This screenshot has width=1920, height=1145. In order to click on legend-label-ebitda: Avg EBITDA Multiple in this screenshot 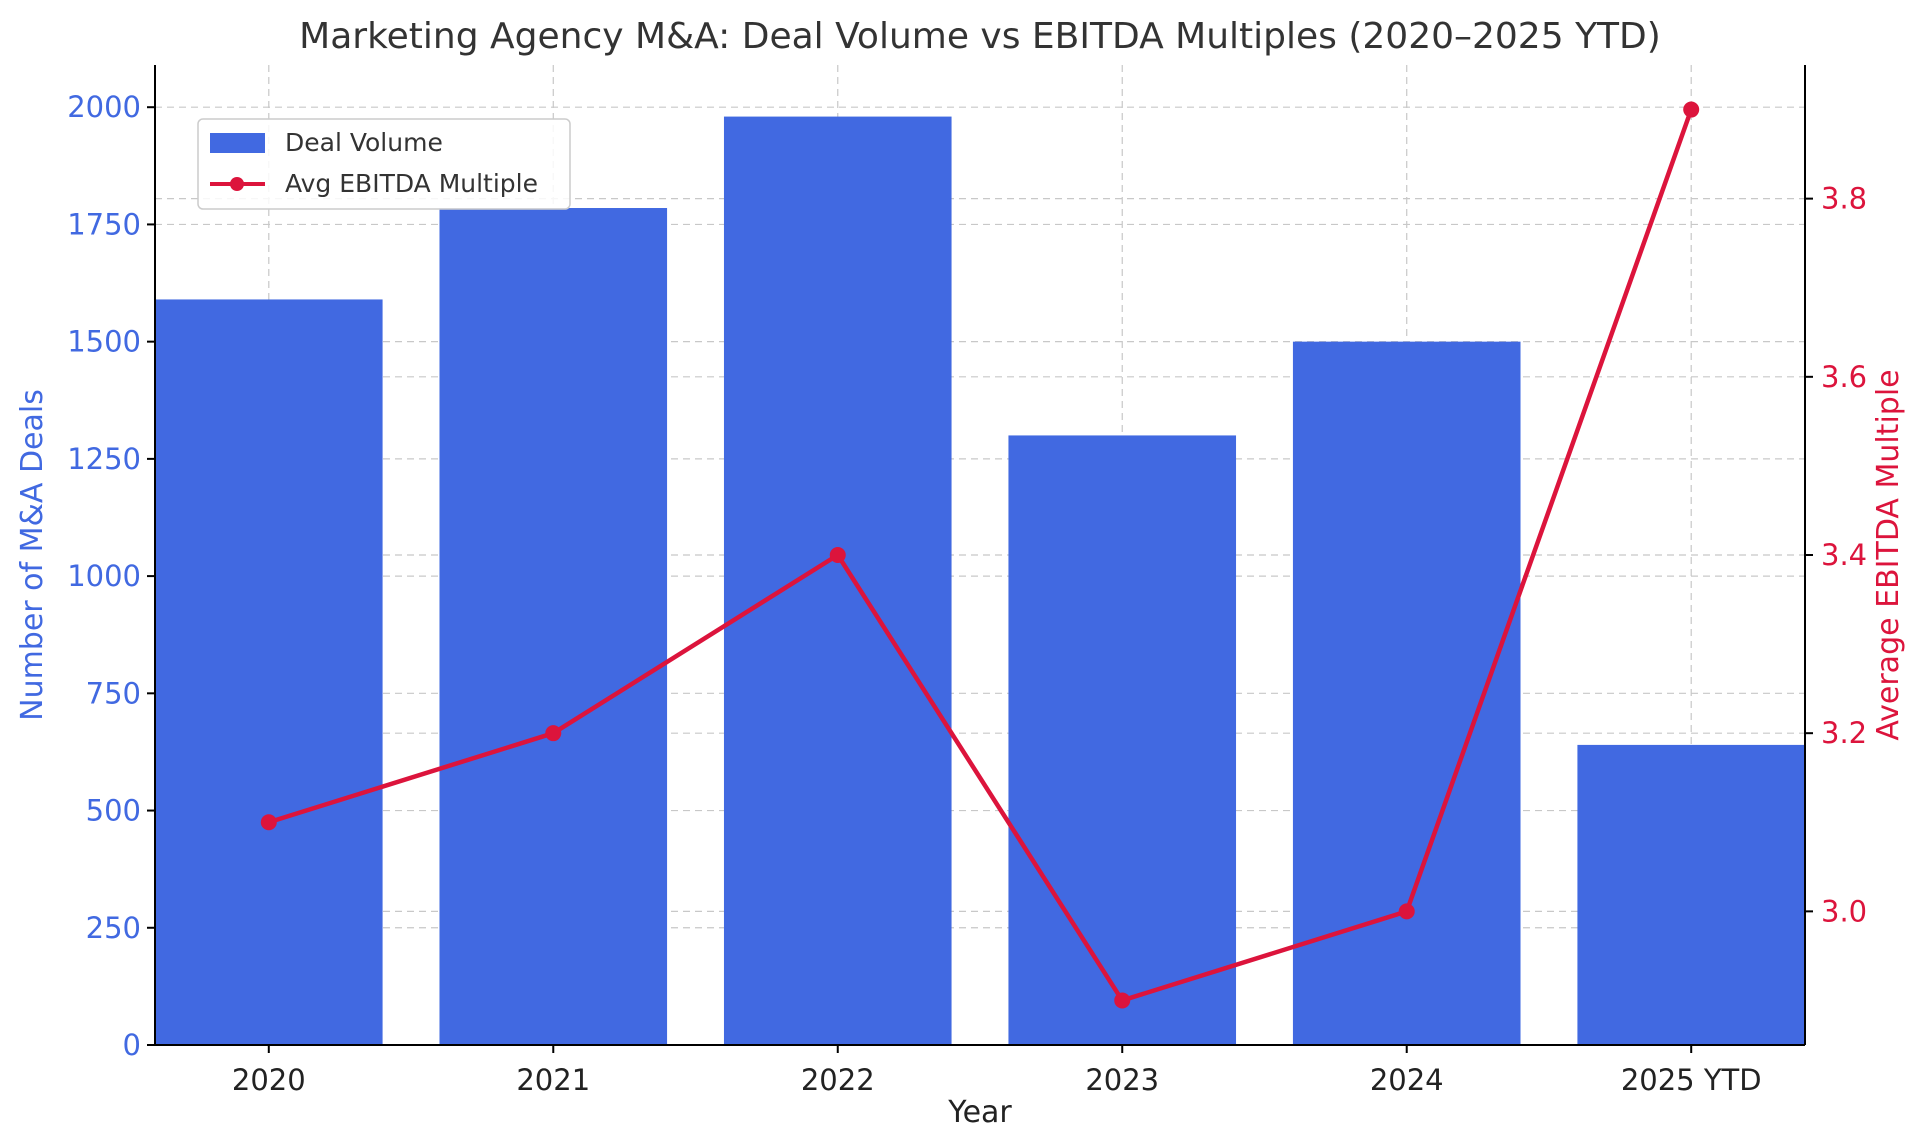, I will do `click(411, 183)`.